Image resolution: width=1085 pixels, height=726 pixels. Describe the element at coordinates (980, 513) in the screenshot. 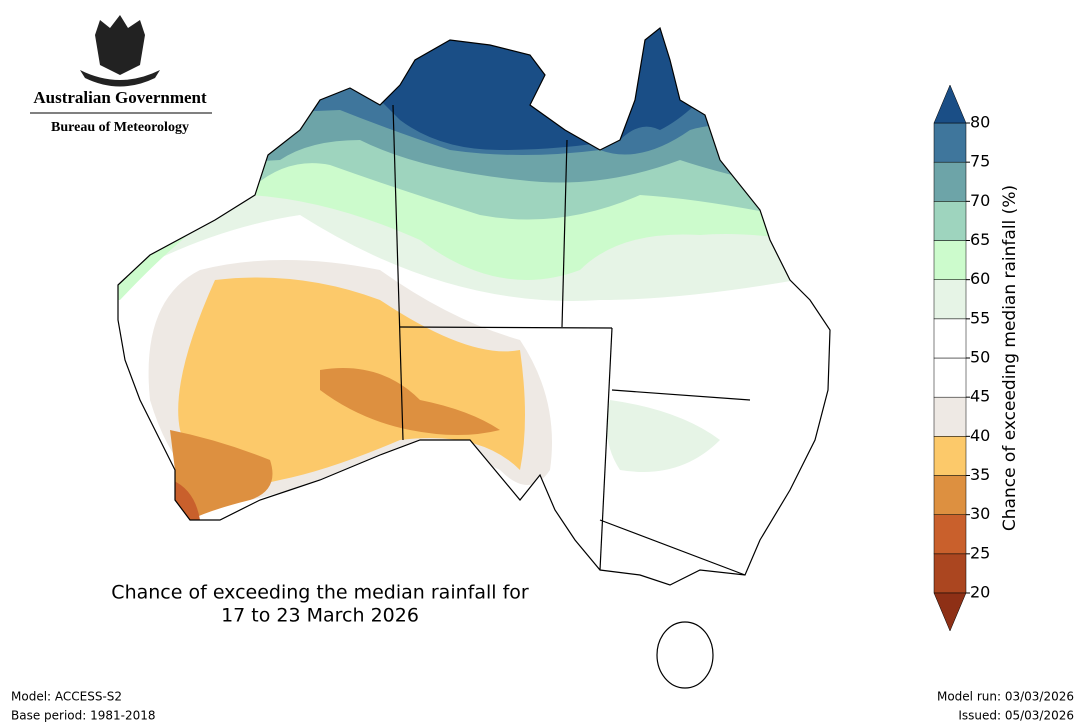

I see `colorbar-tick-label: 30` at that location.